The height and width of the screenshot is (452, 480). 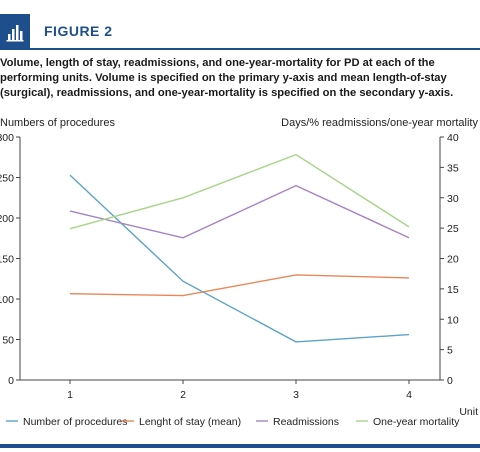 What do you see at coordinates (190, 422) in the screenshot?
I see `legend-item-label: Lenght of stay (mean)` at bounding box center [190, 422].